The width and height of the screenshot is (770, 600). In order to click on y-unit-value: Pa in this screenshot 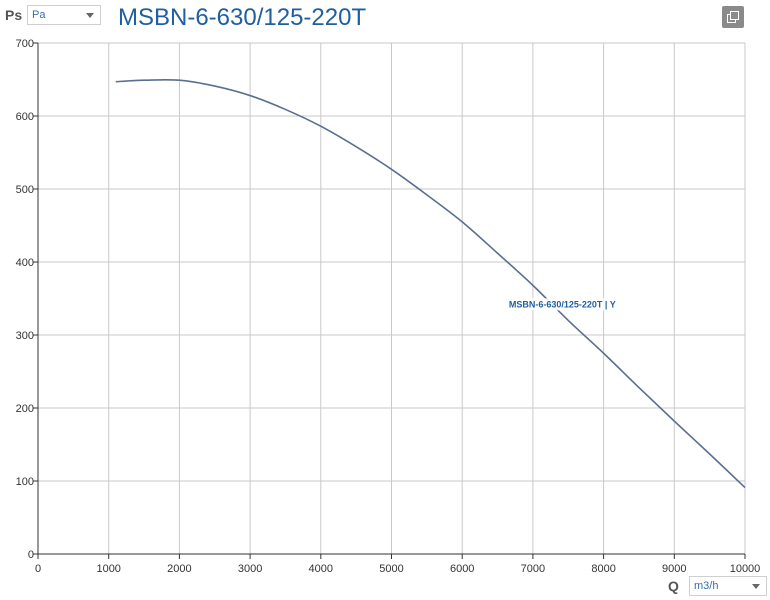, I will do `click(39, 15)`.